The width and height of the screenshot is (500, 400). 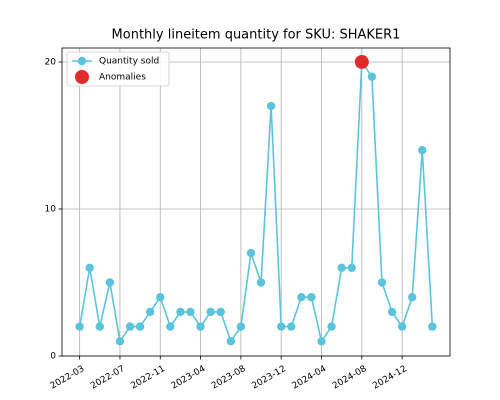 I want to click on anomaly-point, so click(x=361, y=61).